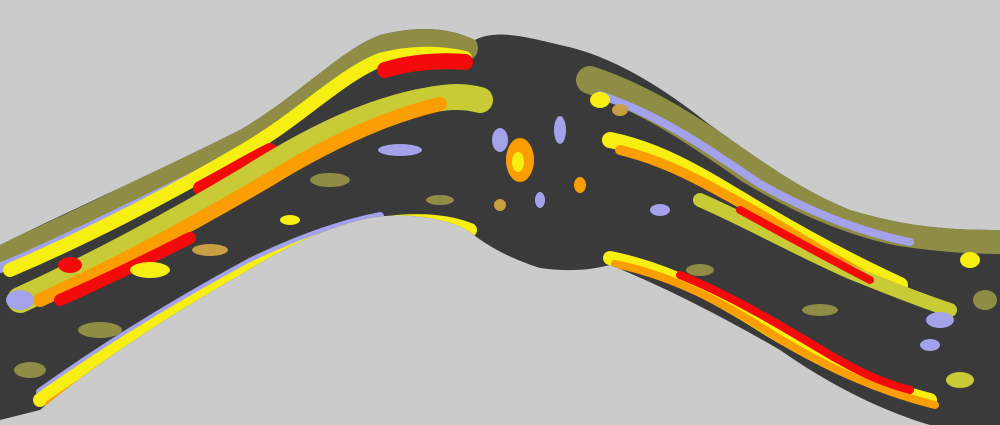 This screenshot has height=425, width=1000. What do you see at coordinates (755, 168) in the screenshot?
I see `right-lavender-layer` at bounding box center [755, 168].